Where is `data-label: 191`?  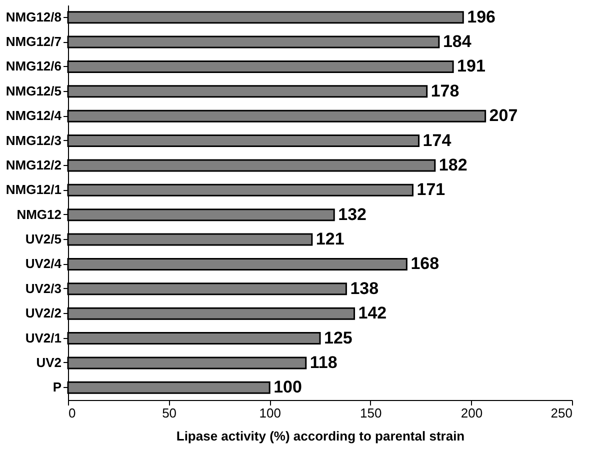 data-label: 191 is located at coordinates (471, 66).